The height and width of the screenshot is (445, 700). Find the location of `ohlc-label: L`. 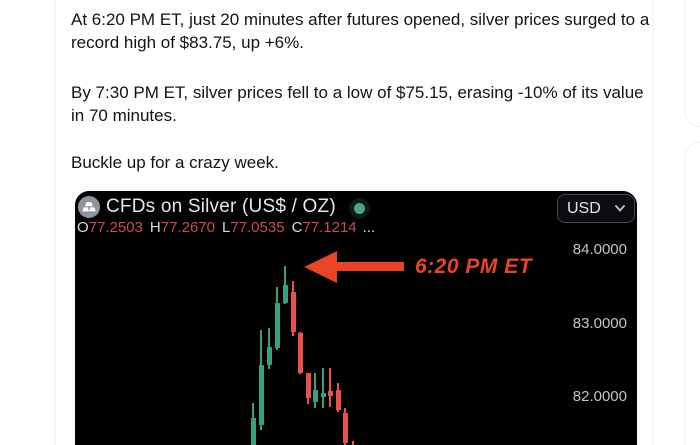

ohlc-label: L is located at coordinates (226, 227).